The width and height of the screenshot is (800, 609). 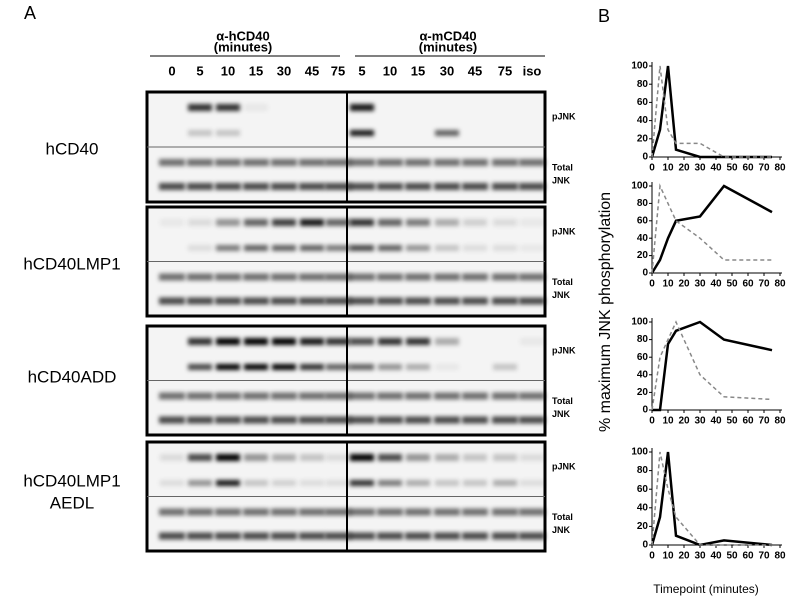 I want to click on row-label: hCD40LMP1, so click(x=71, y=480).